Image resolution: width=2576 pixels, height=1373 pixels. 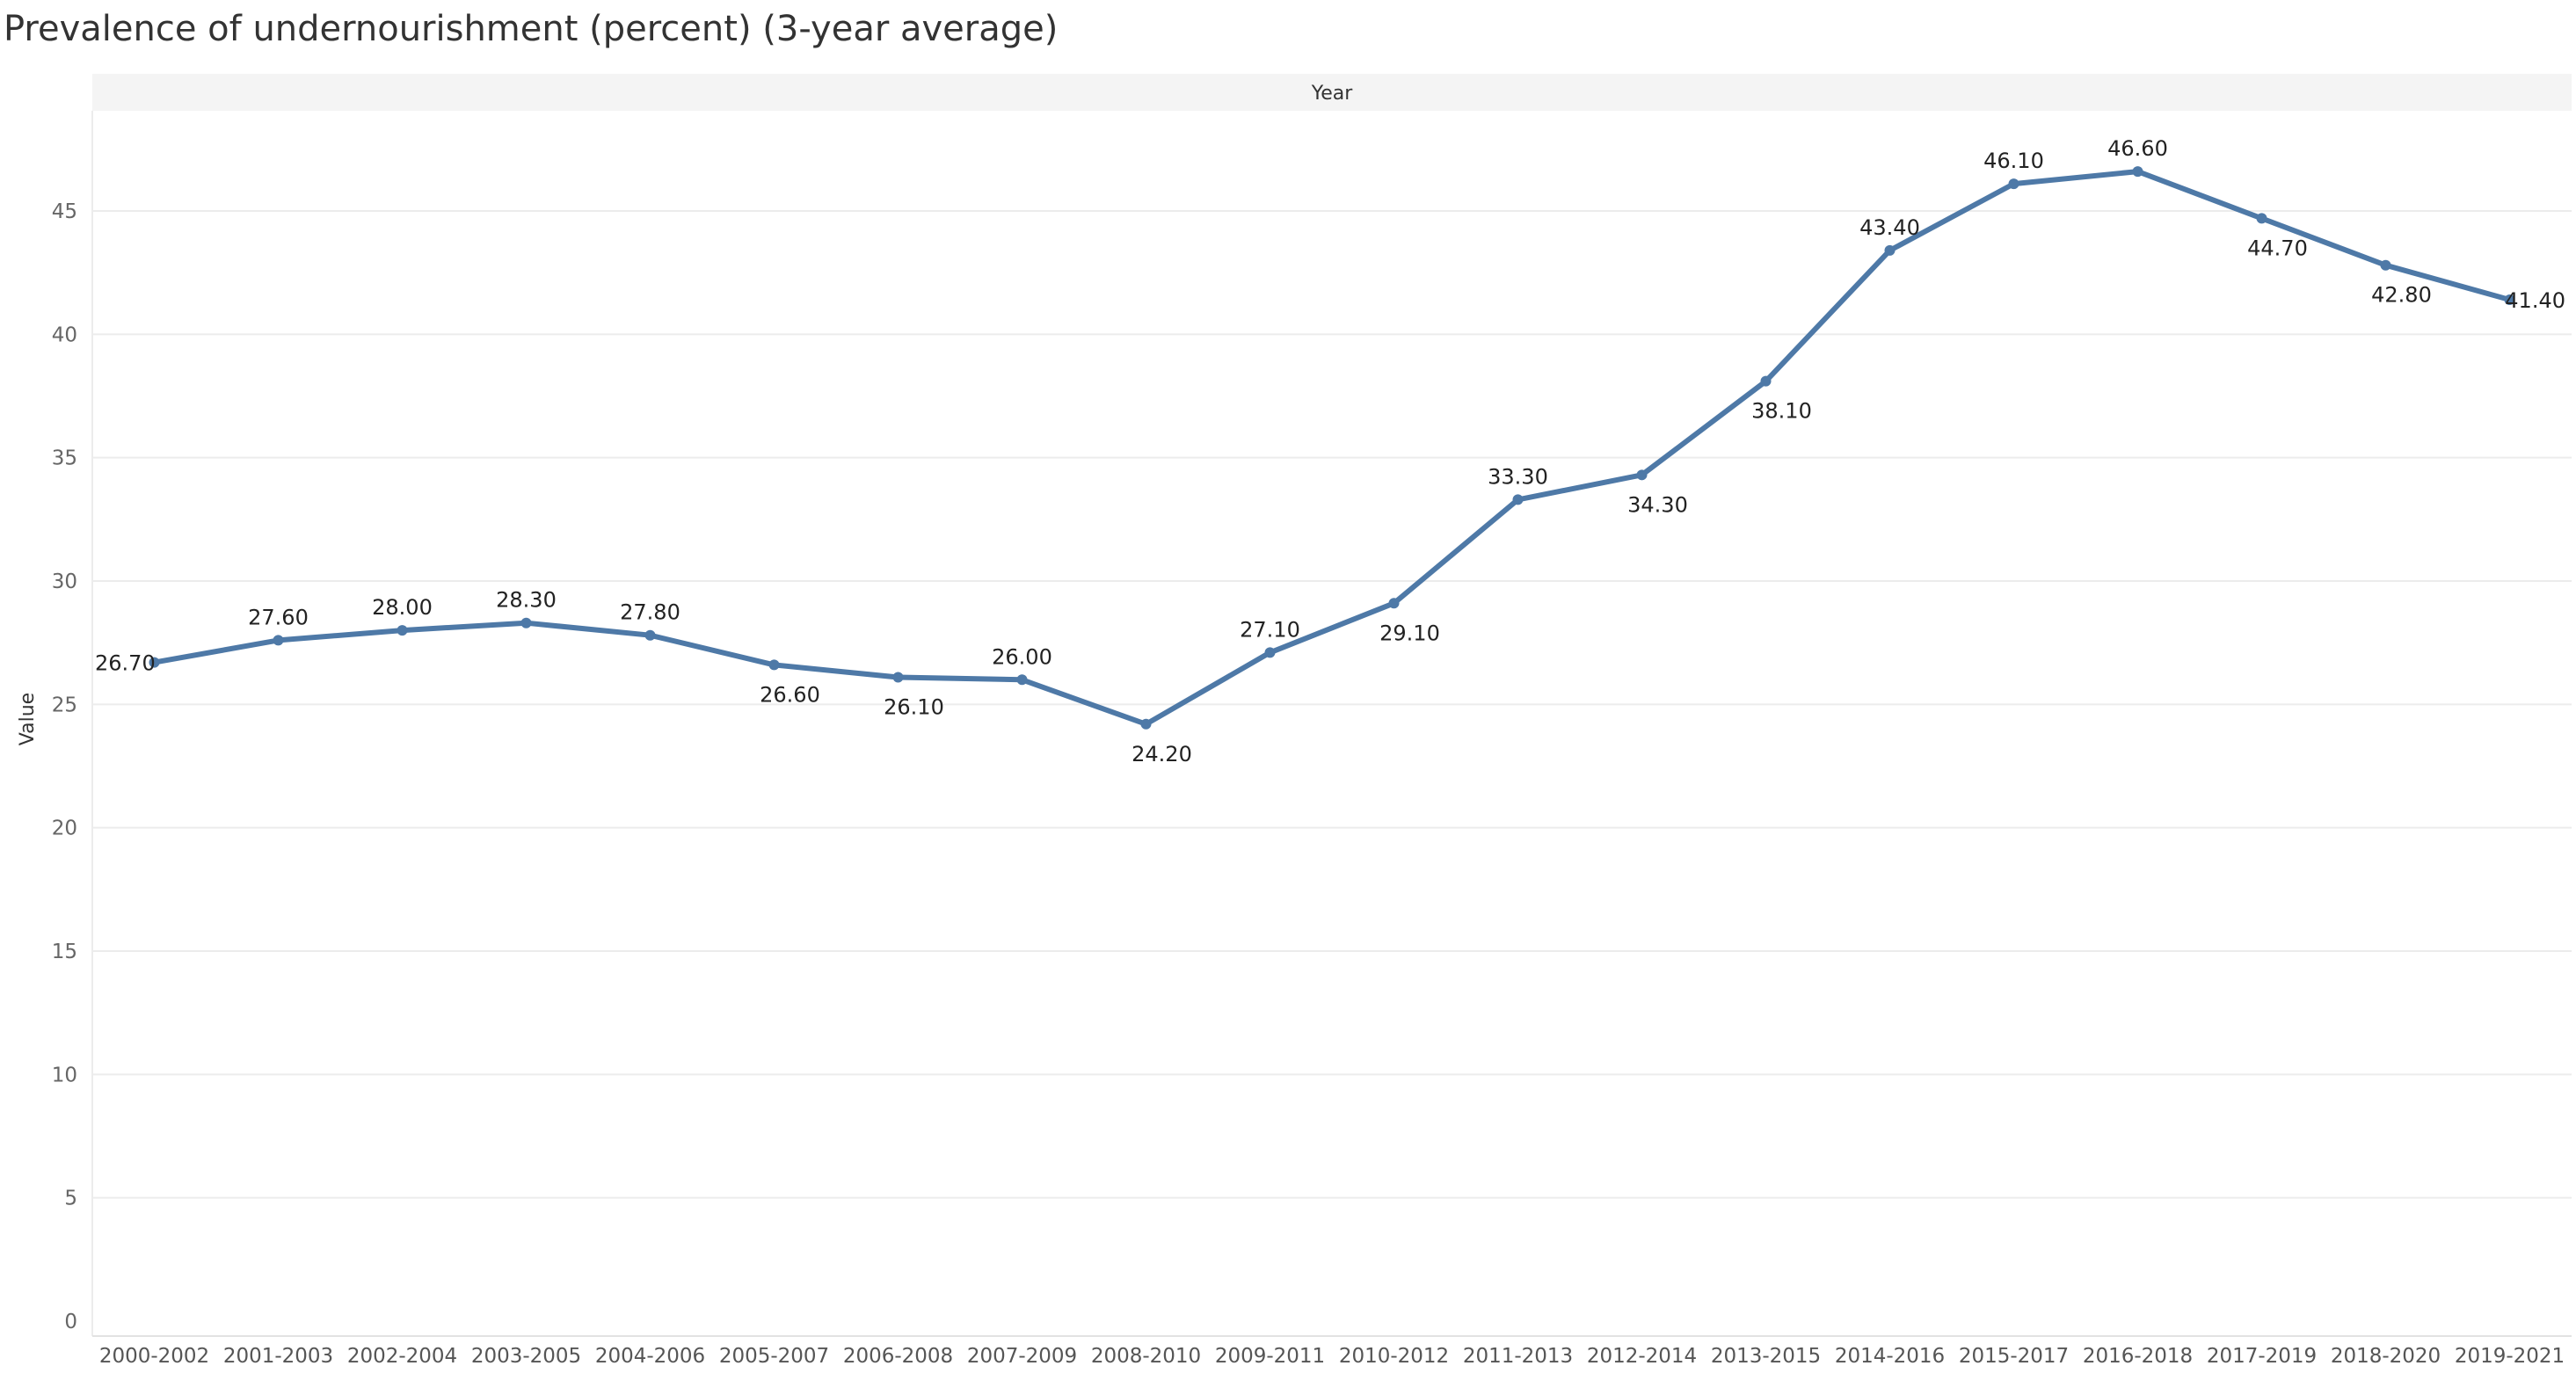 What do you see at coordinates (650, 612) in the screenshot?
I see `data-label: 27.80` at bounding box center [650, 612].